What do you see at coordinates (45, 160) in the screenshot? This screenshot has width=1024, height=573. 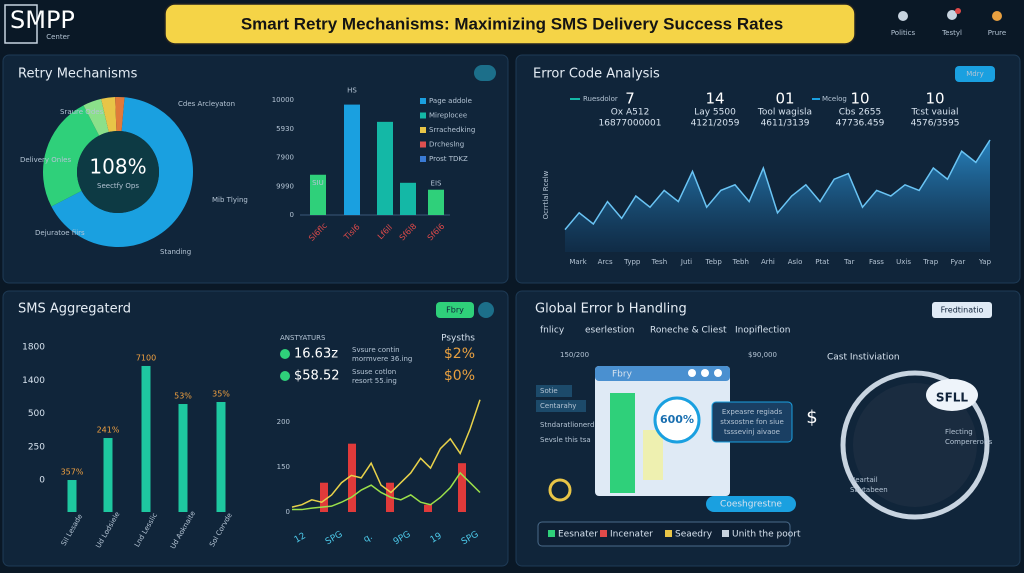 I see `label: Delivery Onles` at bounding box center [45, 160].